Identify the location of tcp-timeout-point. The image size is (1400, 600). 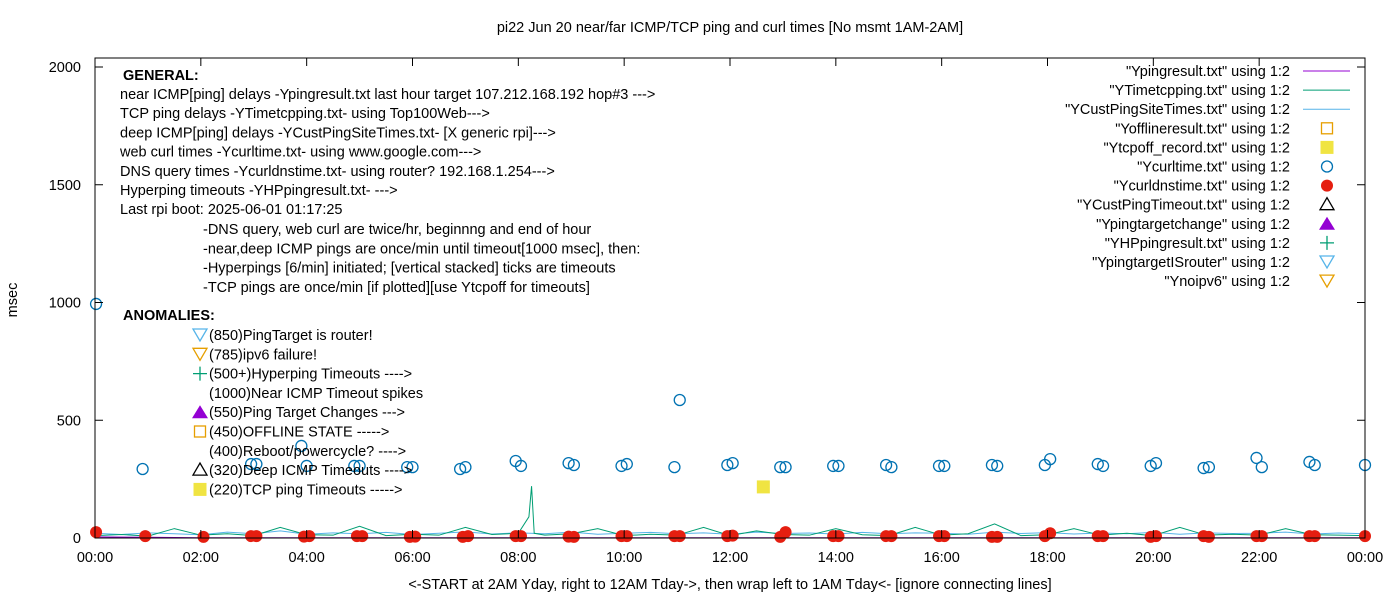
(763, 487).